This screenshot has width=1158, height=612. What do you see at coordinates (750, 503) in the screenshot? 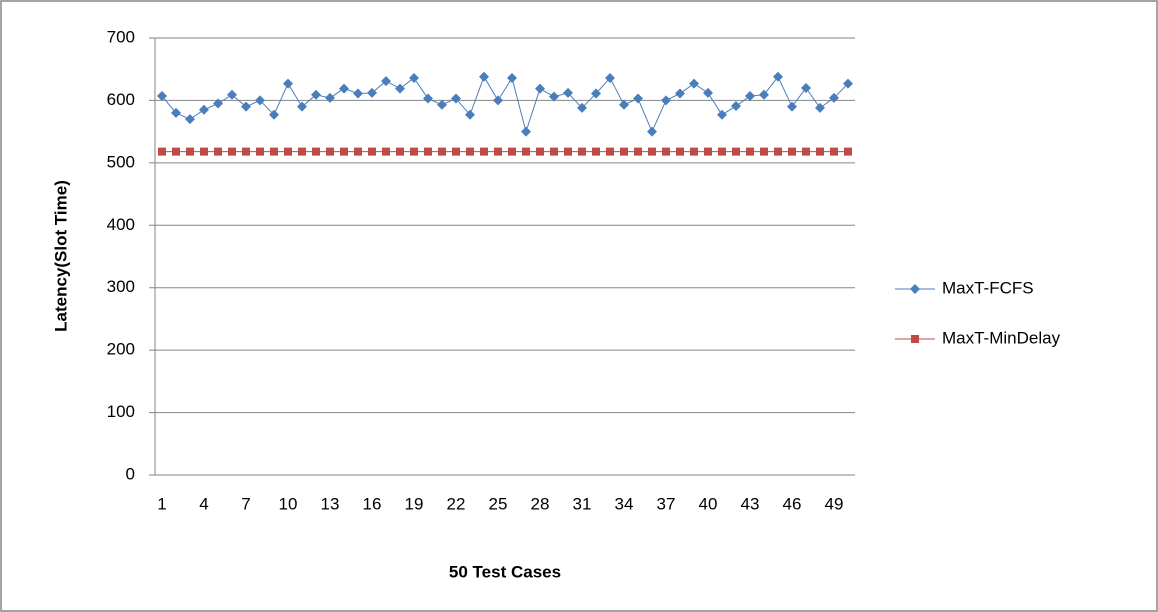
I see `x-tick-label: 43` at bounding box center [750, 503].